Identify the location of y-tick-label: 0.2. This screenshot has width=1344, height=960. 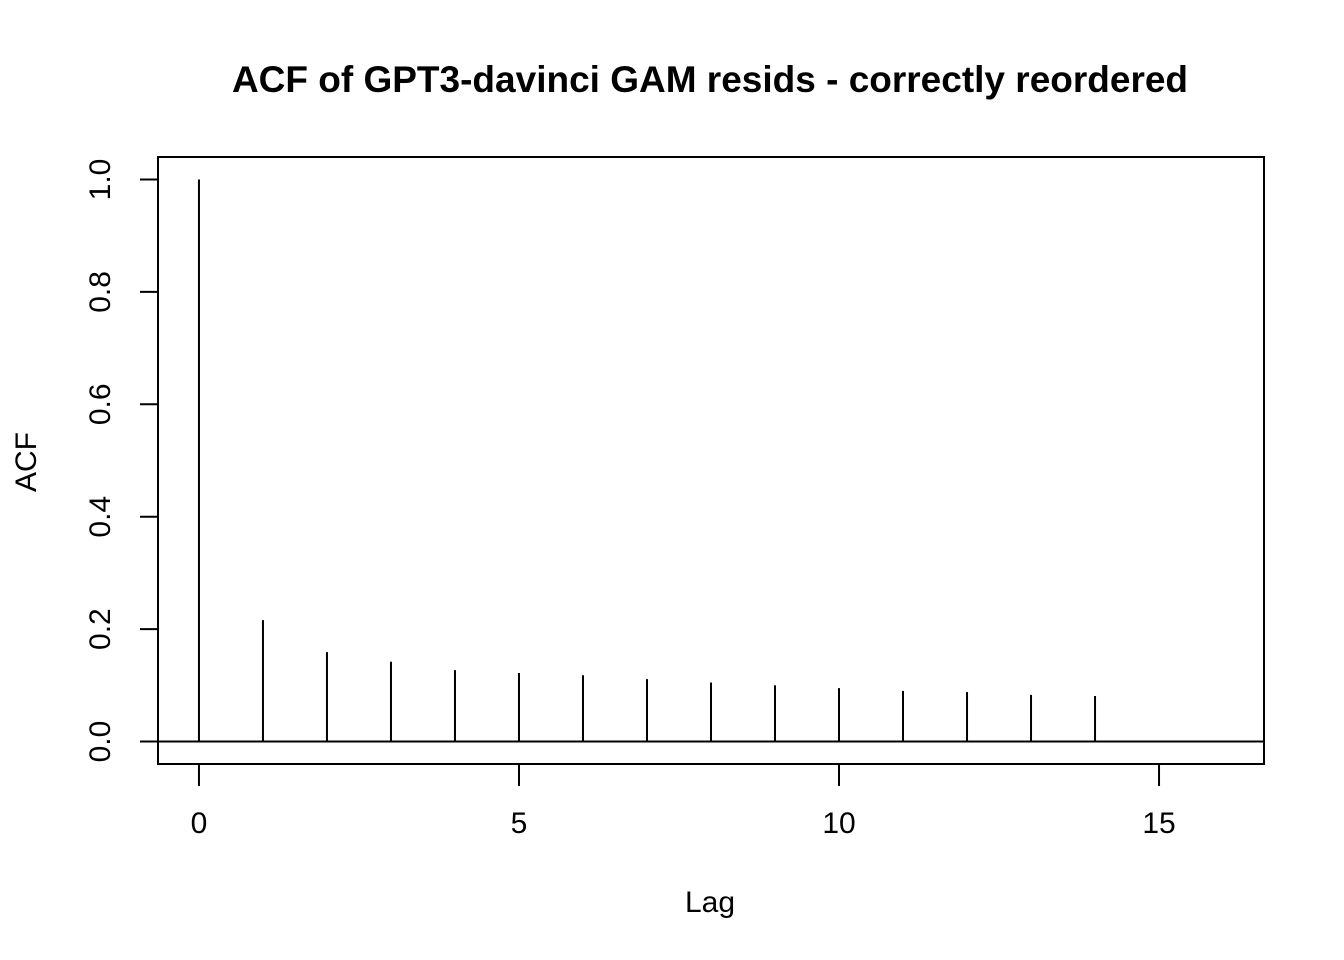
(100, 629).